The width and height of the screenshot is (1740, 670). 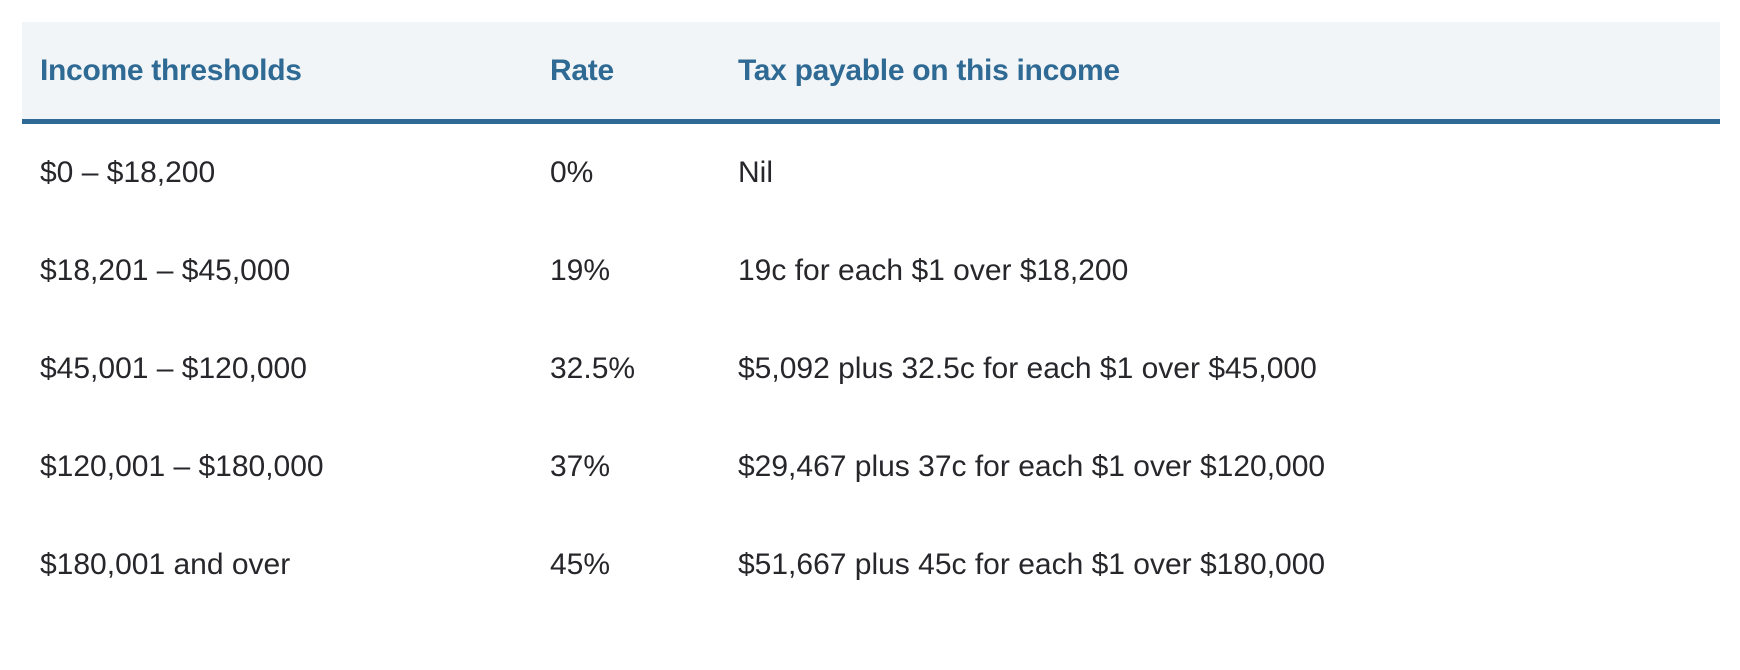 What do you see at coordinates (128, 172) in the screenshot?
I see `income-threshold-cell: $0 – $18,200` at bounding box center [128, 172].